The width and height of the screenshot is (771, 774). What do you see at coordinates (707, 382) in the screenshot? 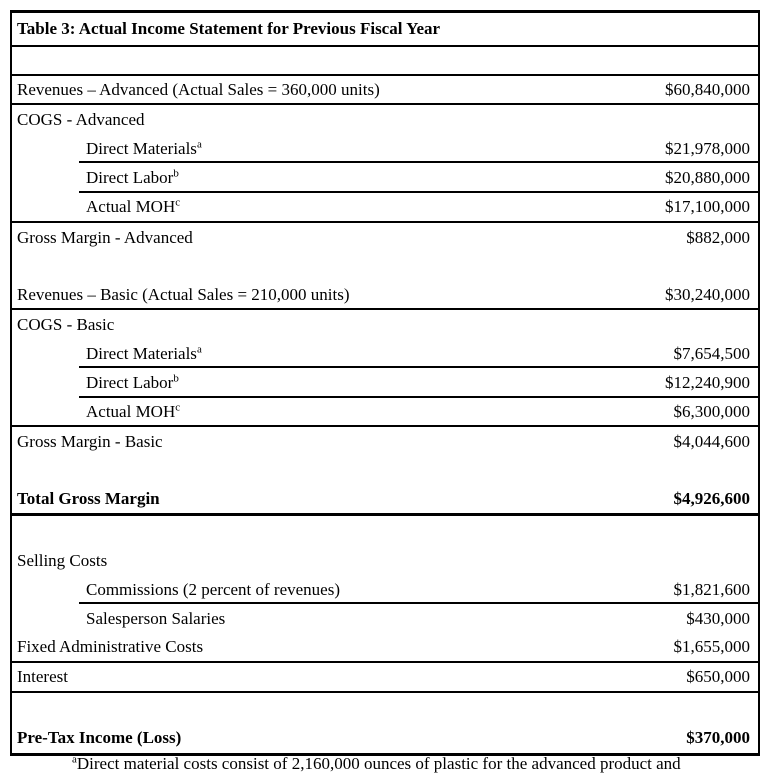
I see `row-amount: $12,240,900` at bounding box center [707, 382].